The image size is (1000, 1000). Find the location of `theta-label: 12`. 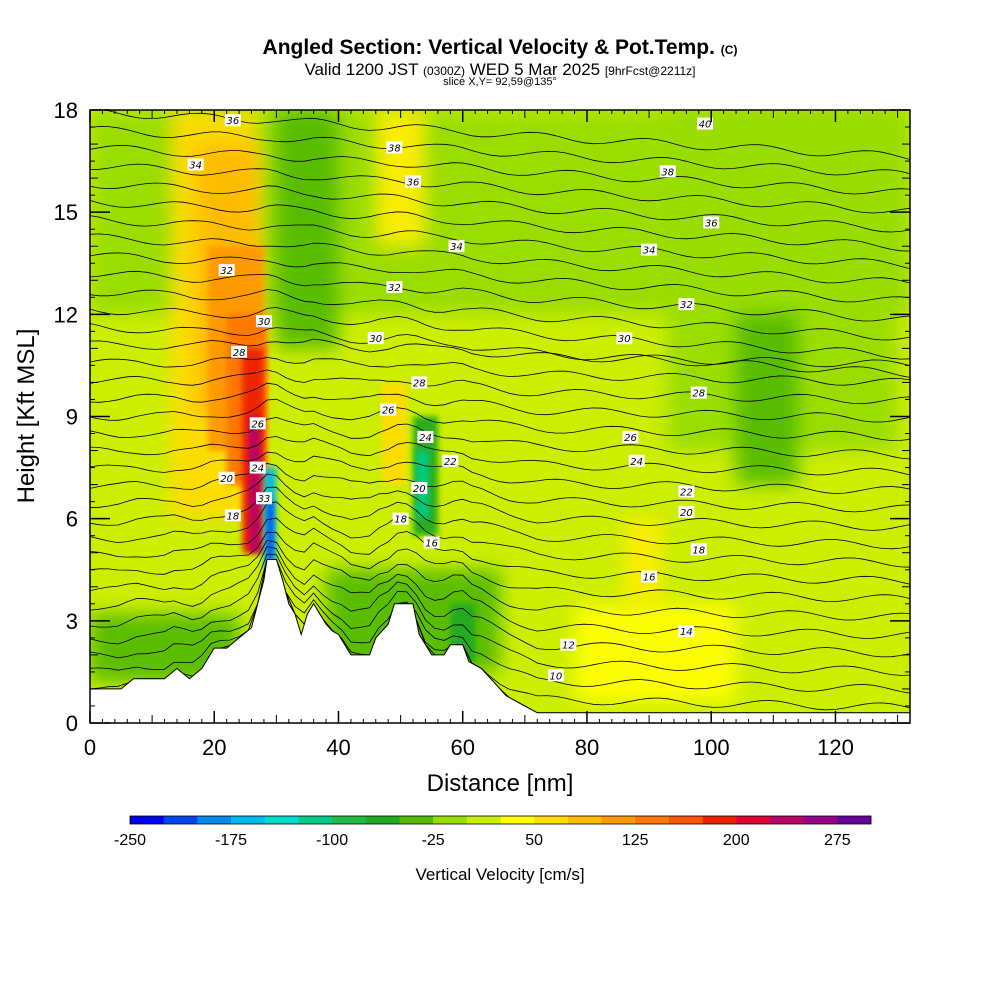

theta-label: 12 is located at coordinates (568, 646).